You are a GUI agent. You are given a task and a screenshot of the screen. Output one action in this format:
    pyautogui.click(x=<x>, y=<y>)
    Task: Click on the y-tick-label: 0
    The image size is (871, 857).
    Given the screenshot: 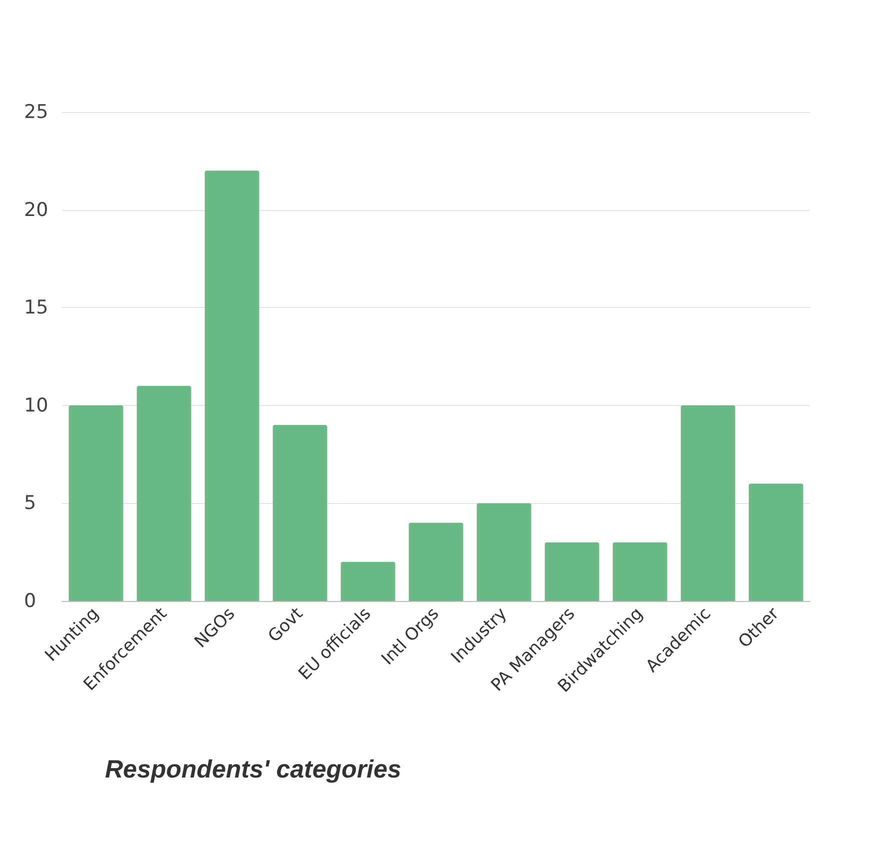 What is the action you would take?
    pyautogui.click(x=30, y=601)
    